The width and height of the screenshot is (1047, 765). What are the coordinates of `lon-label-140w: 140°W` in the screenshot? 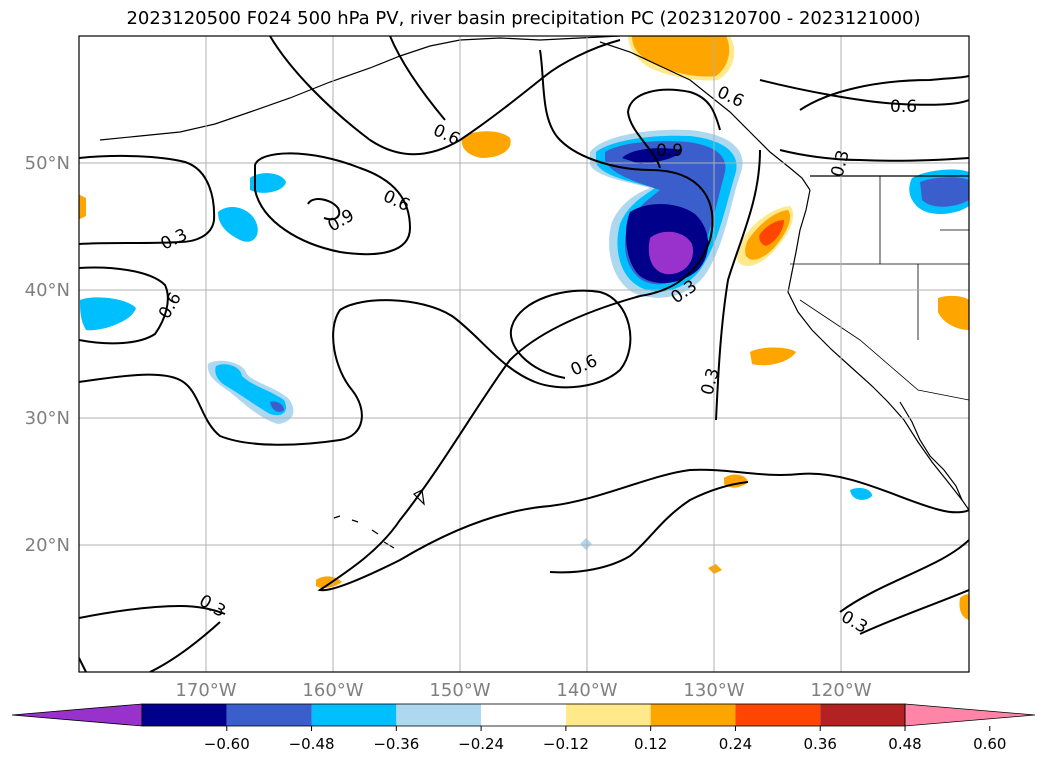 It's located at (586, 690).